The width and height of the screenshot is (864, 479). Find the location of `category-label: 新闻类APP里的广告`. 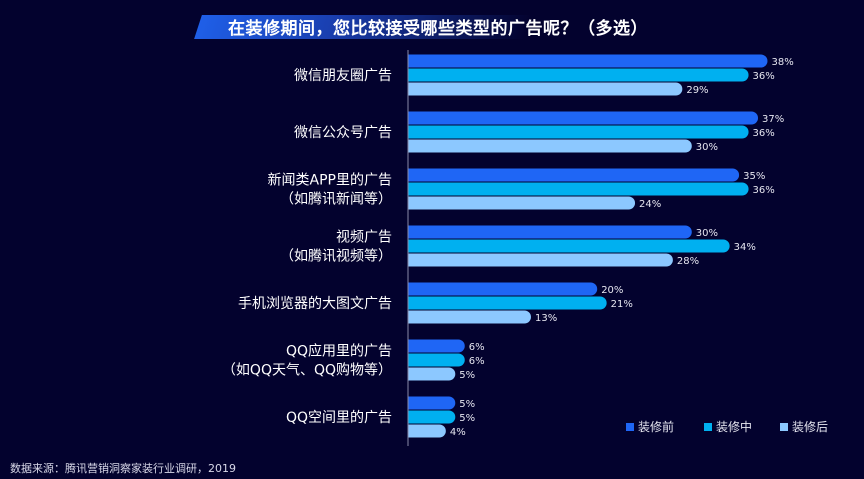

category-label: 新闻类APP里的广告 is located at coordinates (330, 181).